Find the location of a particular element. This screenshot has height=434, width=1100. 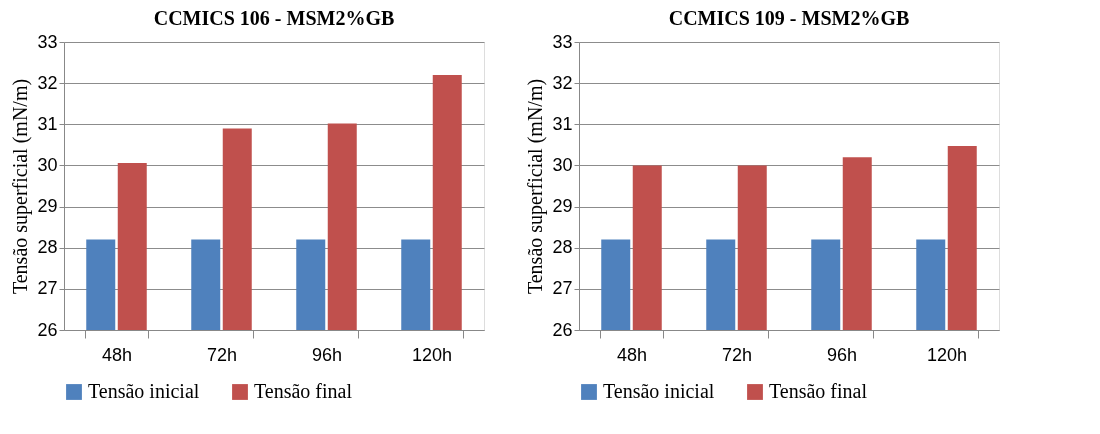

chart-title: CCMICS 106 - MSM2%GB is located at coordinates (274, 18).